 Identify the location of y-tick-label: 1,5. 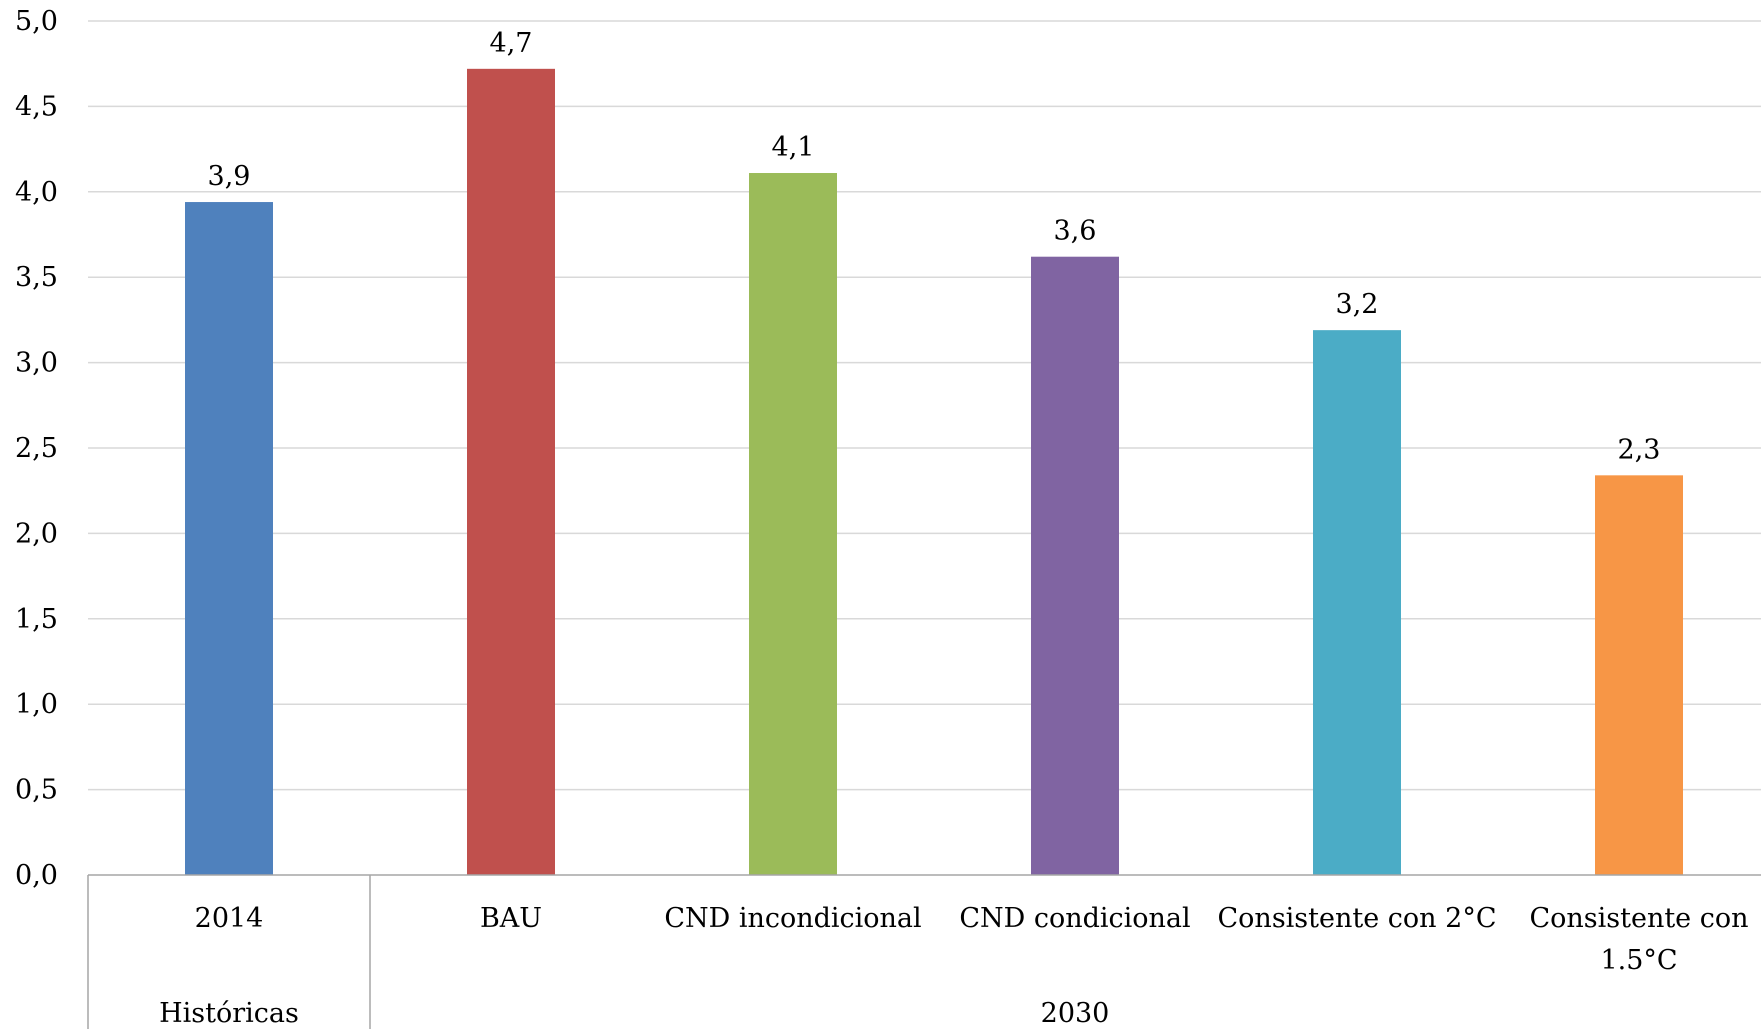
(36, 619).